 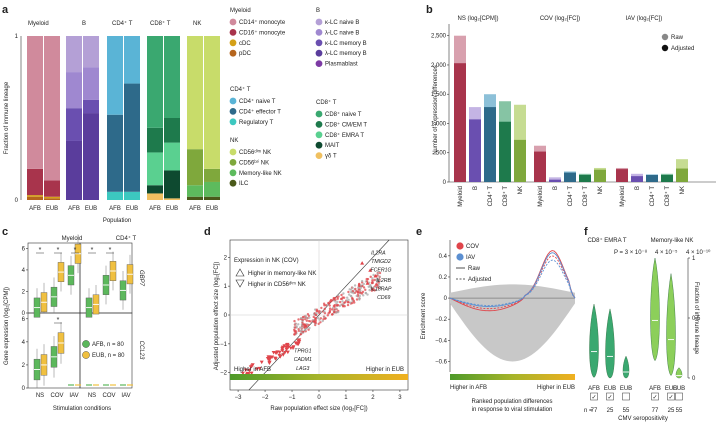 What do you see at coordinates (474, 269) in the screenshot?
I see `panel-e-legend-raw: Raw` at bounding box center [474, 269].